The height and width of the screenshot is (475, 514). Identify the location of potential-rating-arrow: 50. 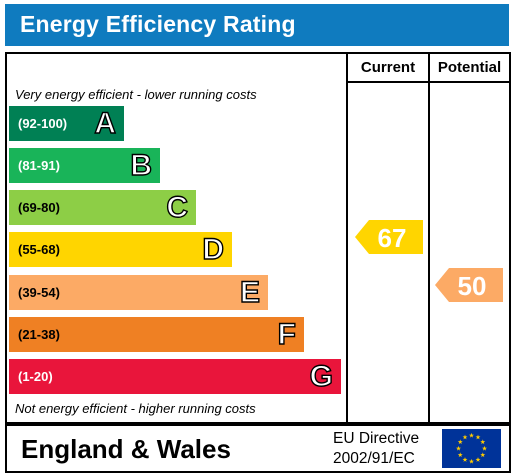
(469, 285).